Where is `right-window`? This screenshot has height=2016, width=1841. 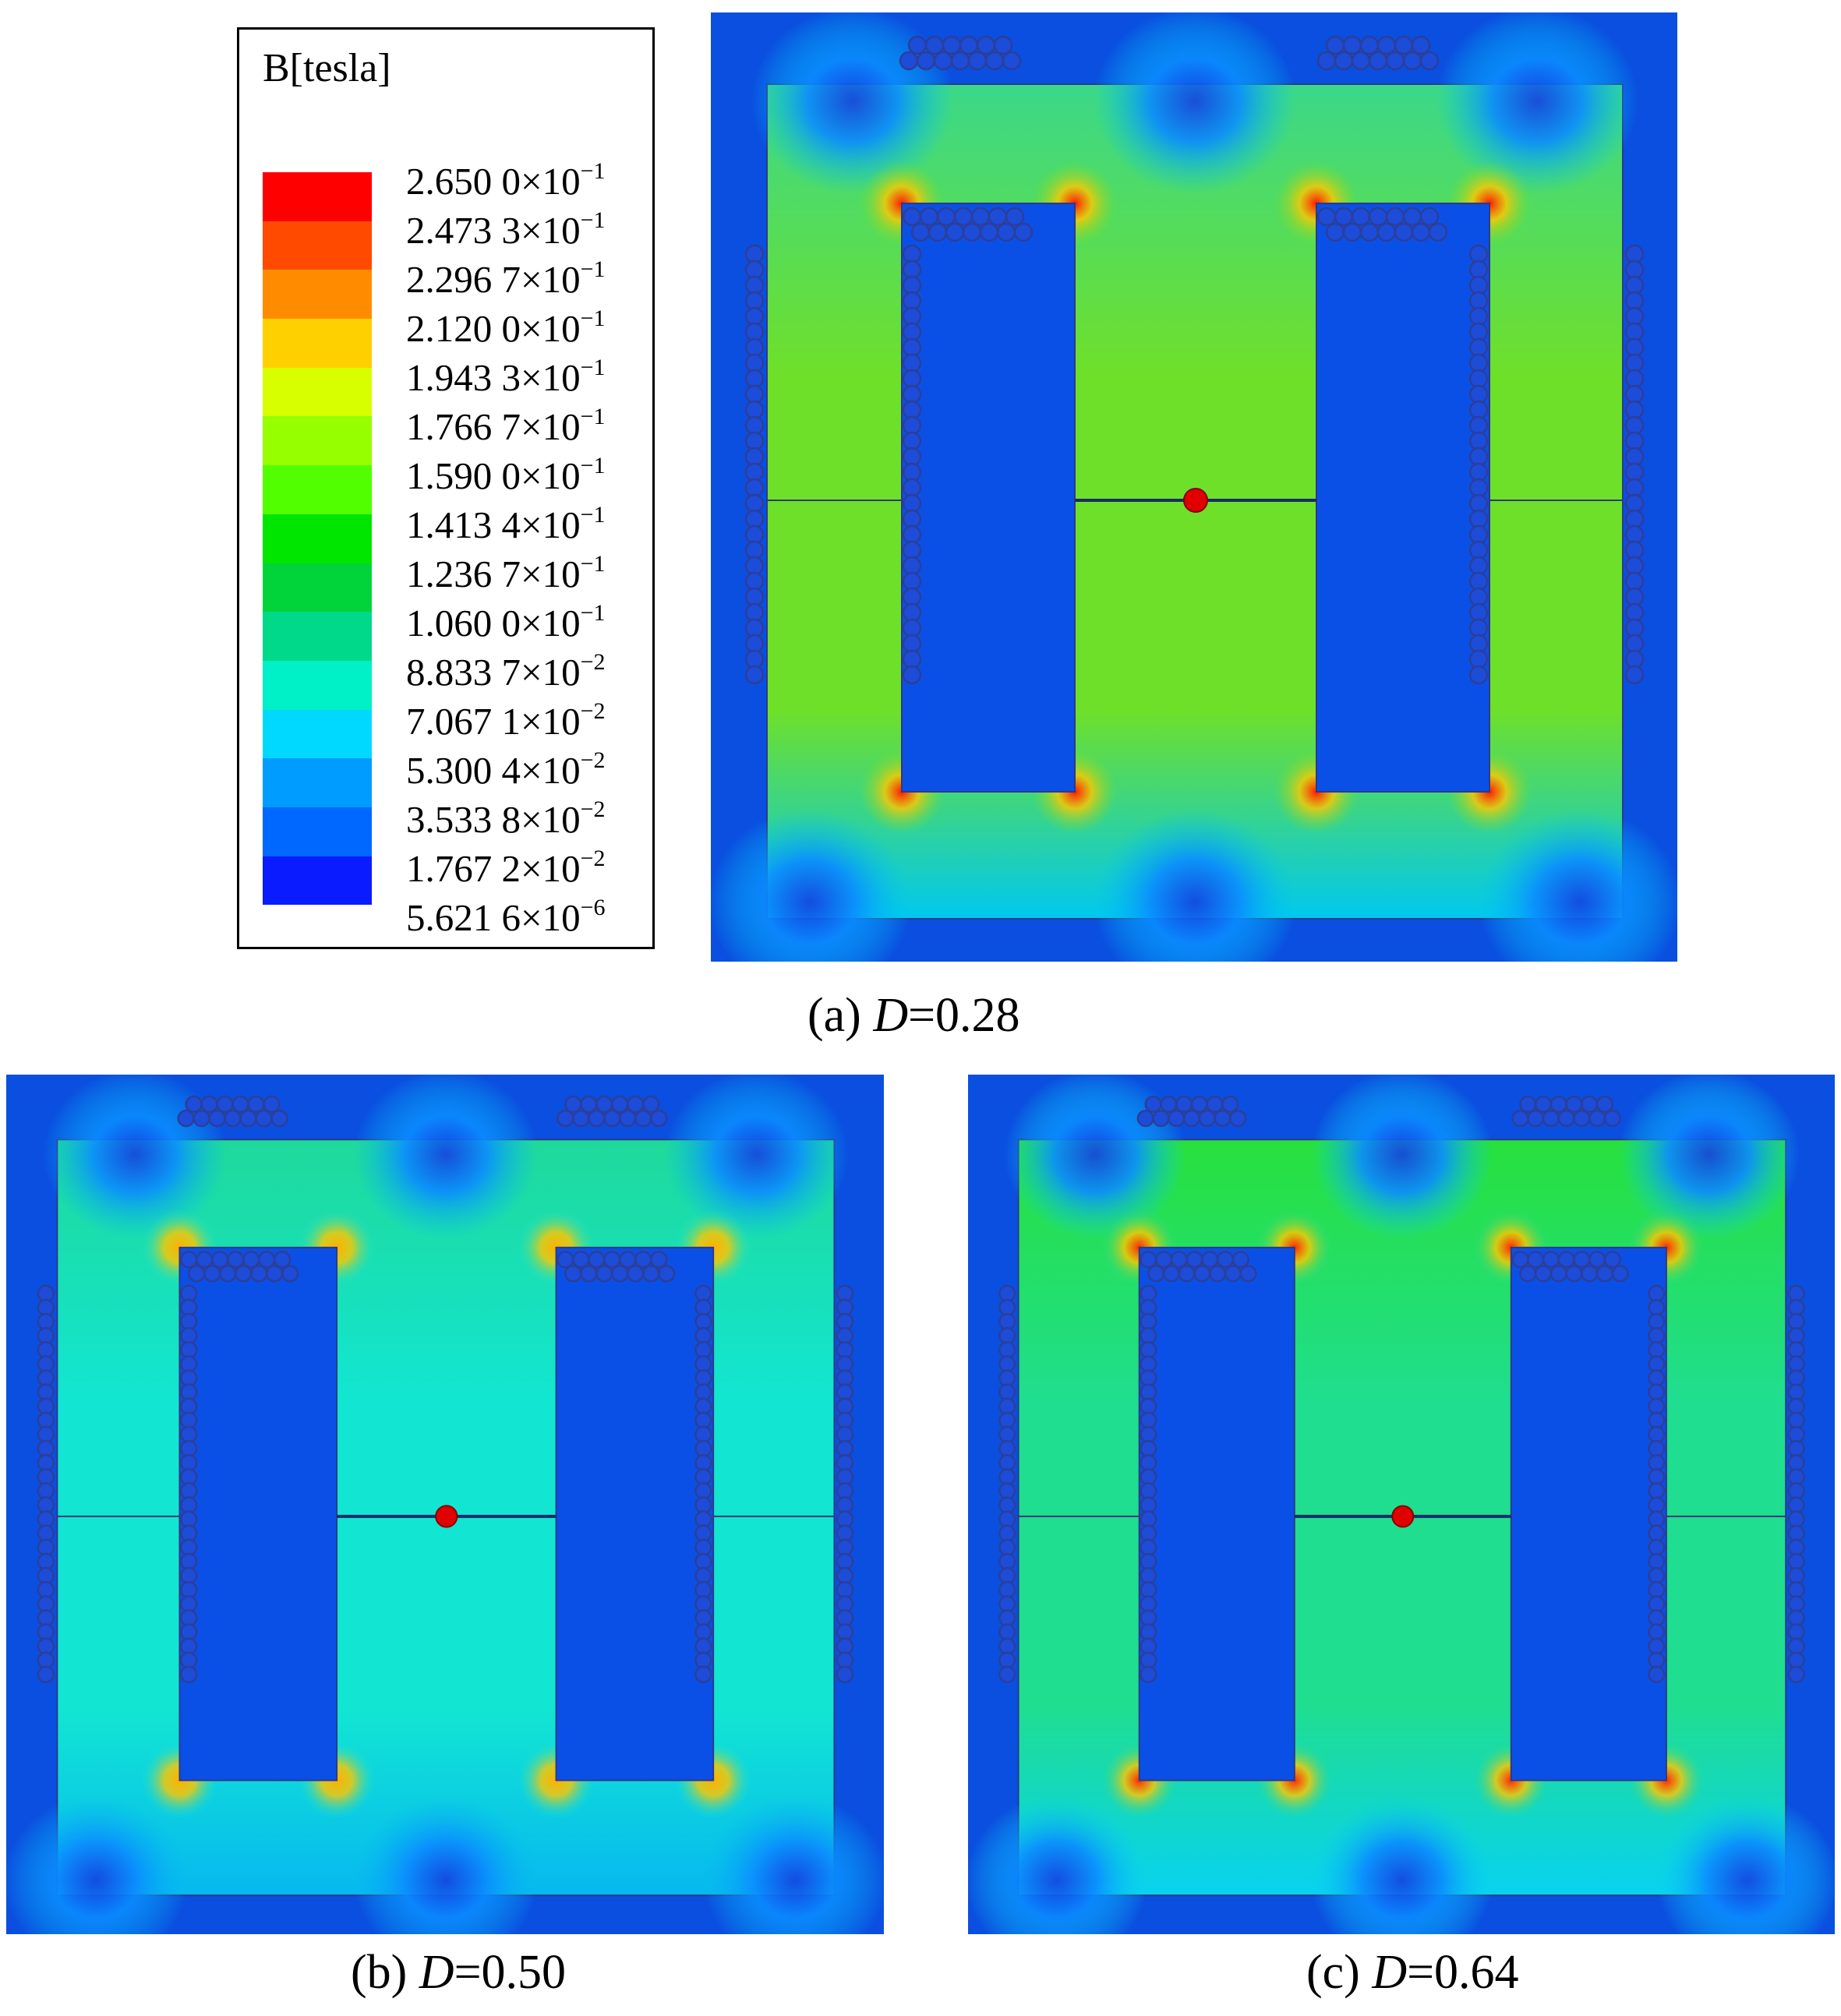 right-window is located at coordinates (635, 1513).